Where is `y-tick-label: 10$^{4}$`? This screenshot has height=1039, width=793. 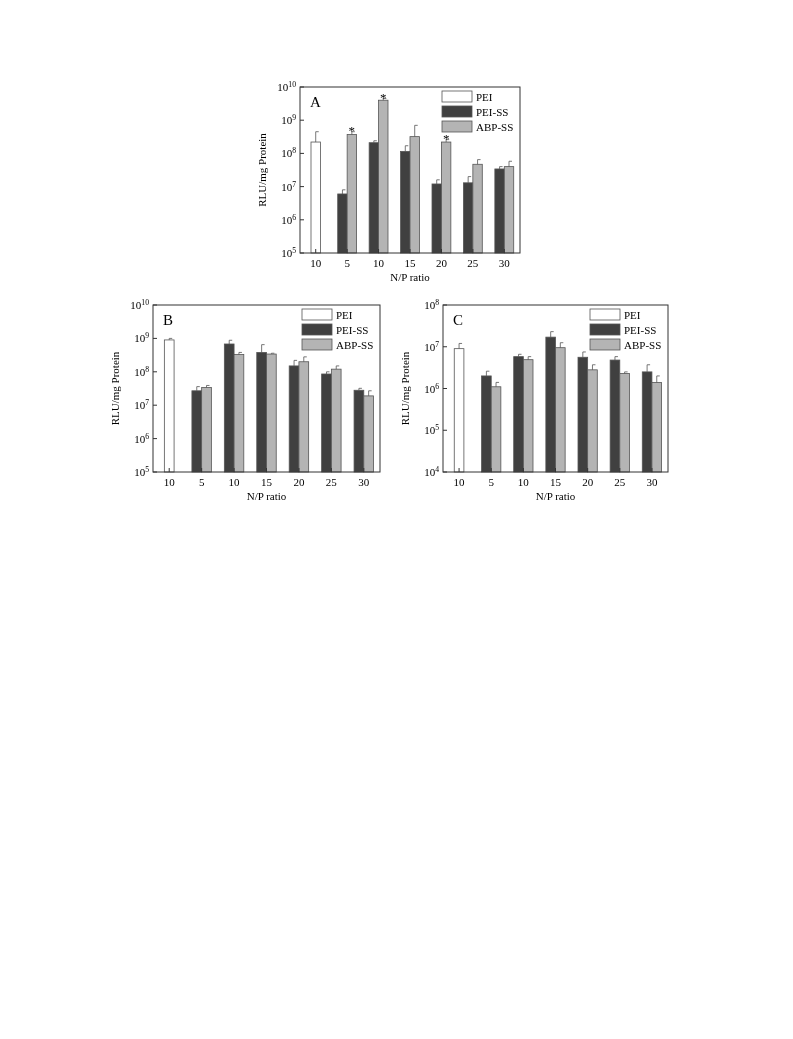 y-tick-label: 10$^{4}$ is located at coordinates (432, 471).